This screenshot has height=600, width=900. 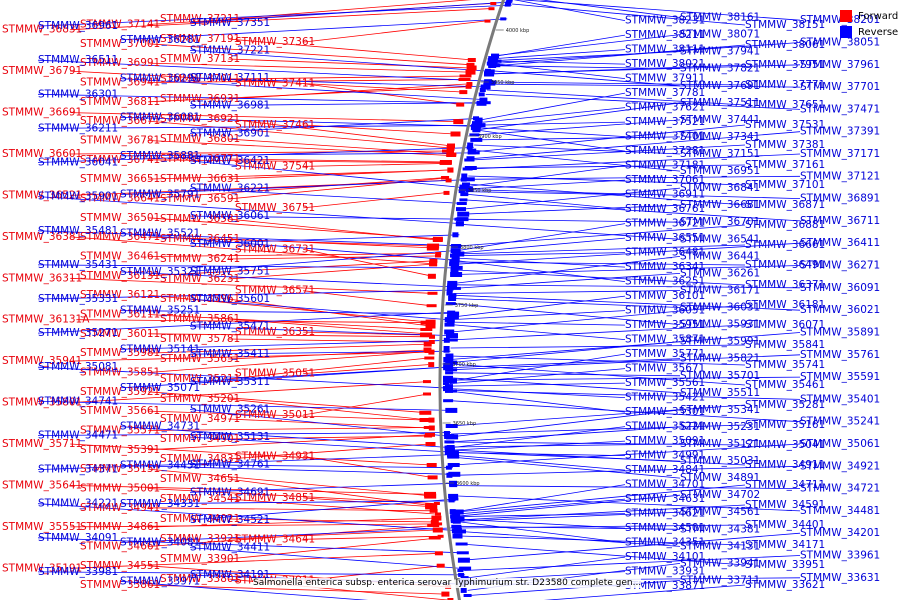 I want to click on forward-gene-label: STMMW_35661, so click(x=120, y=411).